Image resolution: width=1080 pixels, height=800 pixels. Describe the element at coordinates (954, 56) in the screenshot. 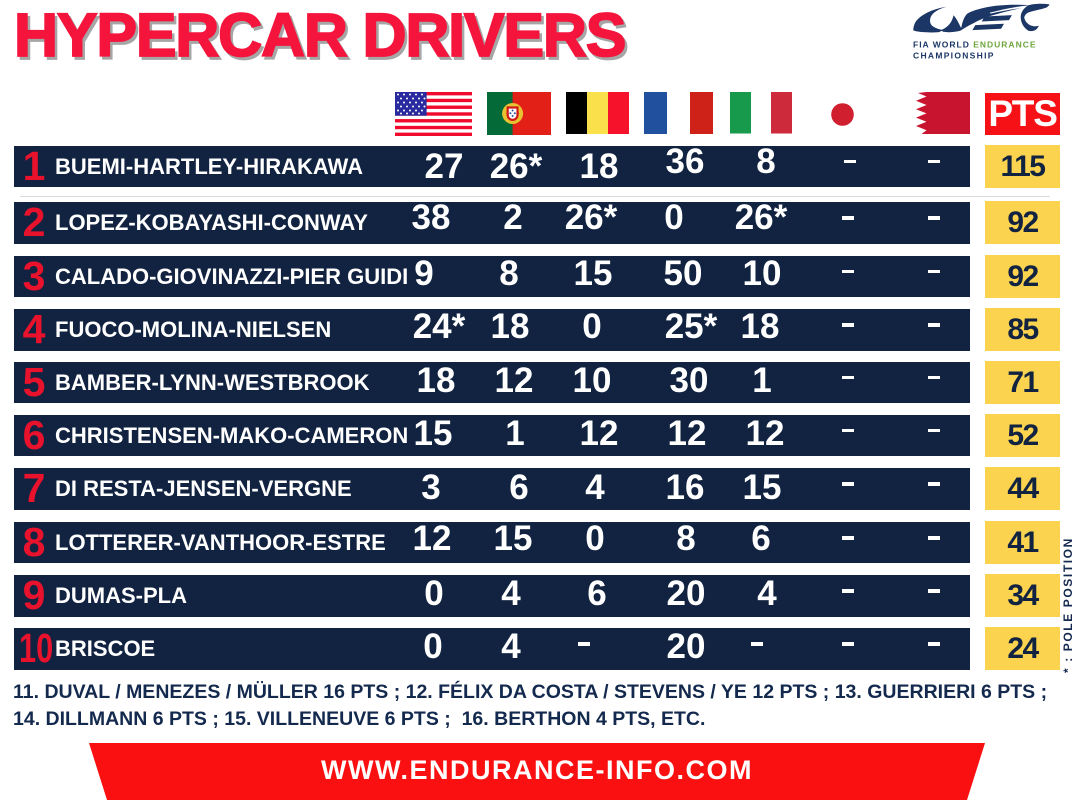

I see `svg-text: CHAMPIONSHIP` at that location.